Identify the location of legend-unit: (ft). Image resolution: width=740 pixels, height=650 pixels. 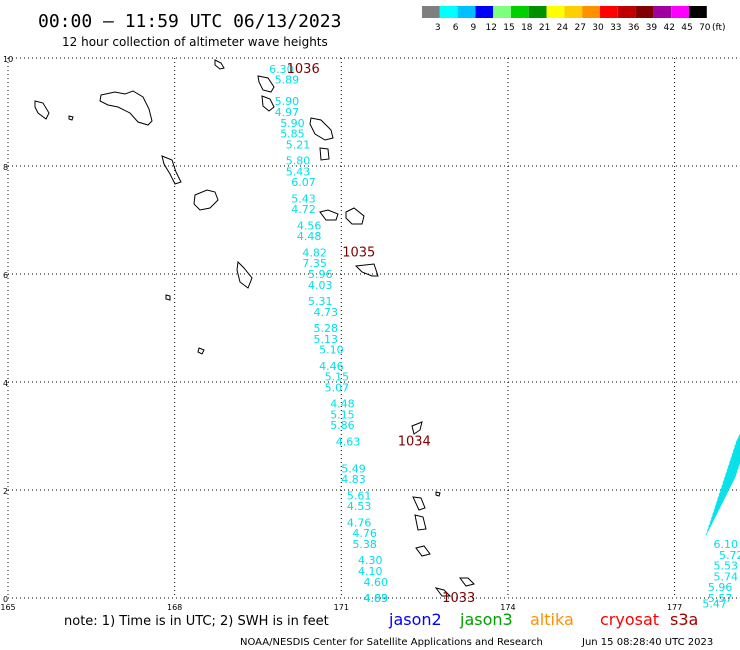
(719, 28).